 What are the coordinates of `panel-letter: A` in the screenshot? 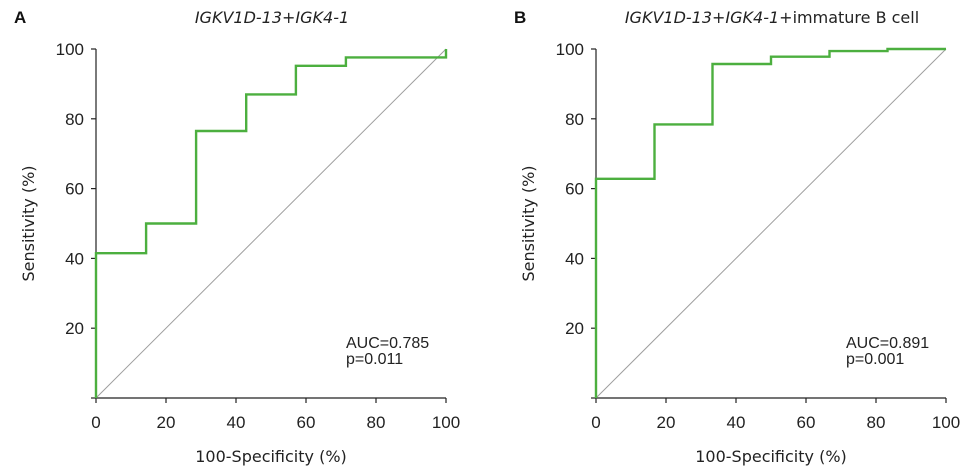 It's located at (20, 17).